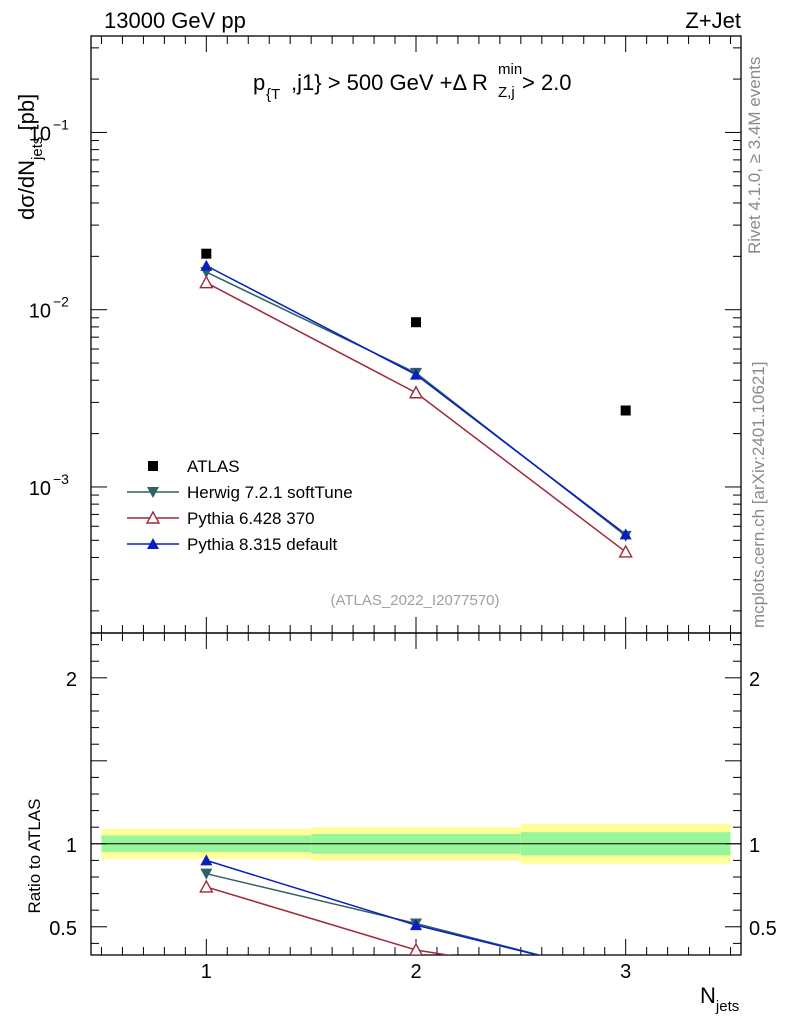 Image resolution: width=786 pixels, height=1024 pixels. Describe the element at coordinates (206, 972) in the screenshot. I see `x-tick-label: 1` at that location.